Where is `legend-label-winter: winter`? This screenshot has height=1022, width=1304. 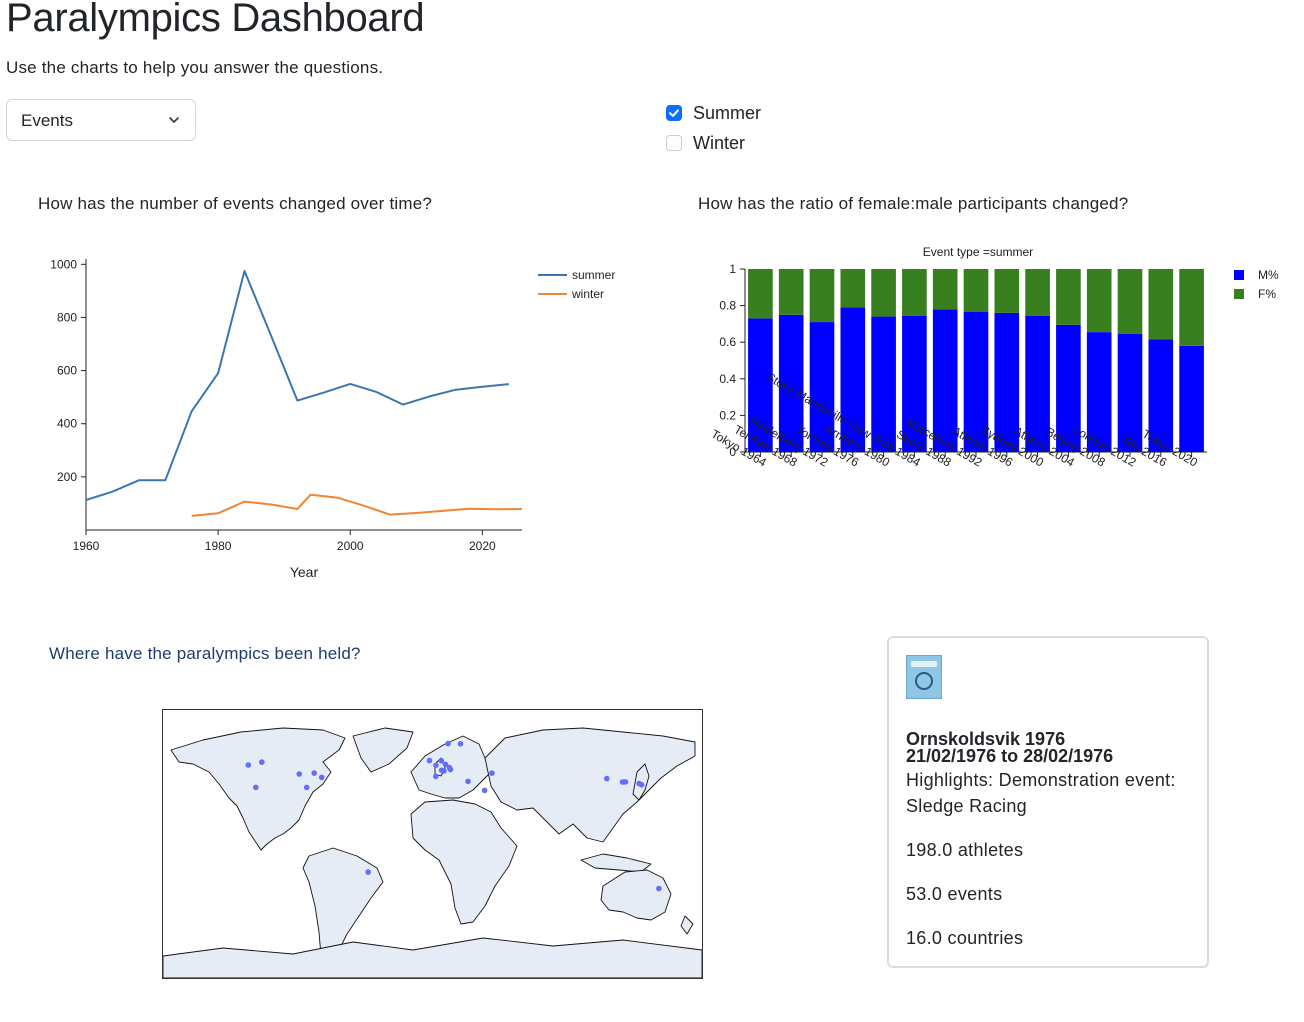 legend-label-winter: winter is located at coordinates (587, 294).